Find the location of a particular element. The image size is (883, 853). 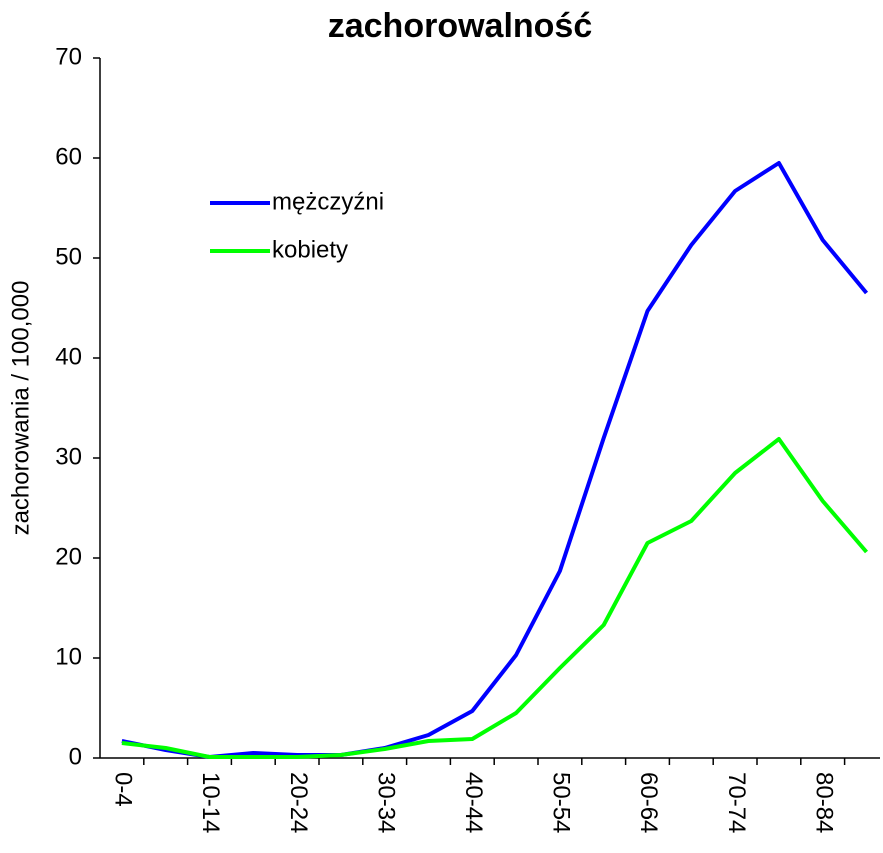

x-tick-label: 30-34 is located at coordinates (385, 802).